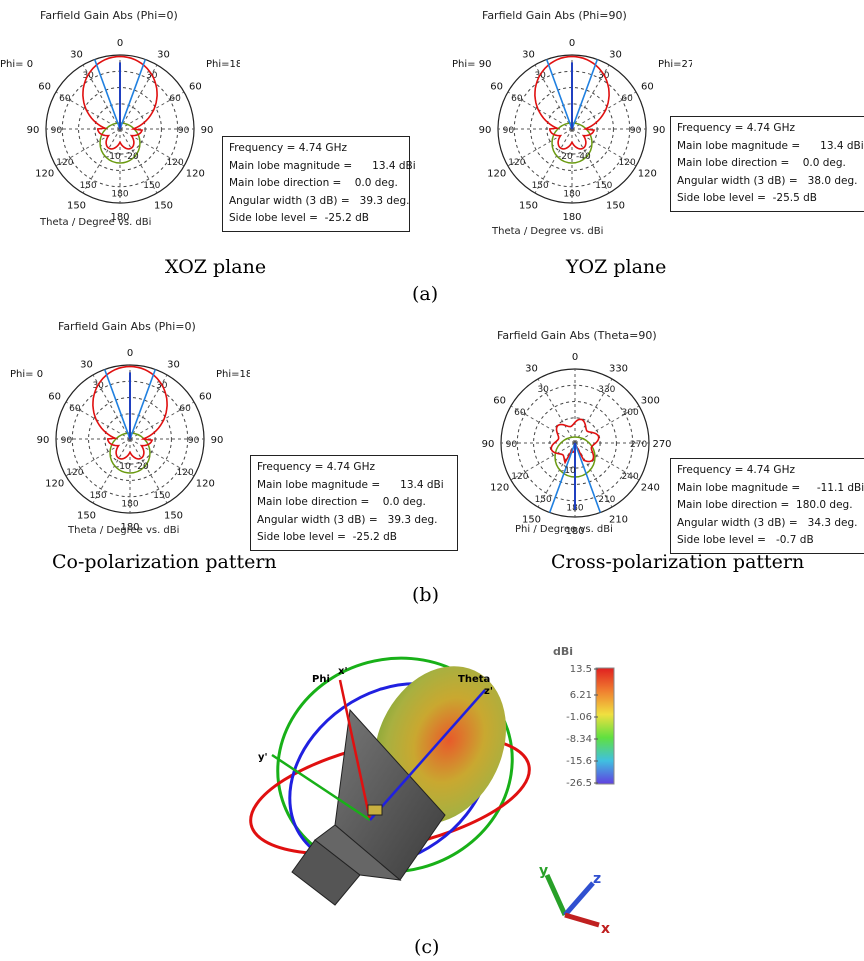 The width and height of the screenshot is (864, 961). What do you see at coordinates (575, 357) in the screenshot?
I see `outer-tick-label: 0` at bounding box center [575, 357].